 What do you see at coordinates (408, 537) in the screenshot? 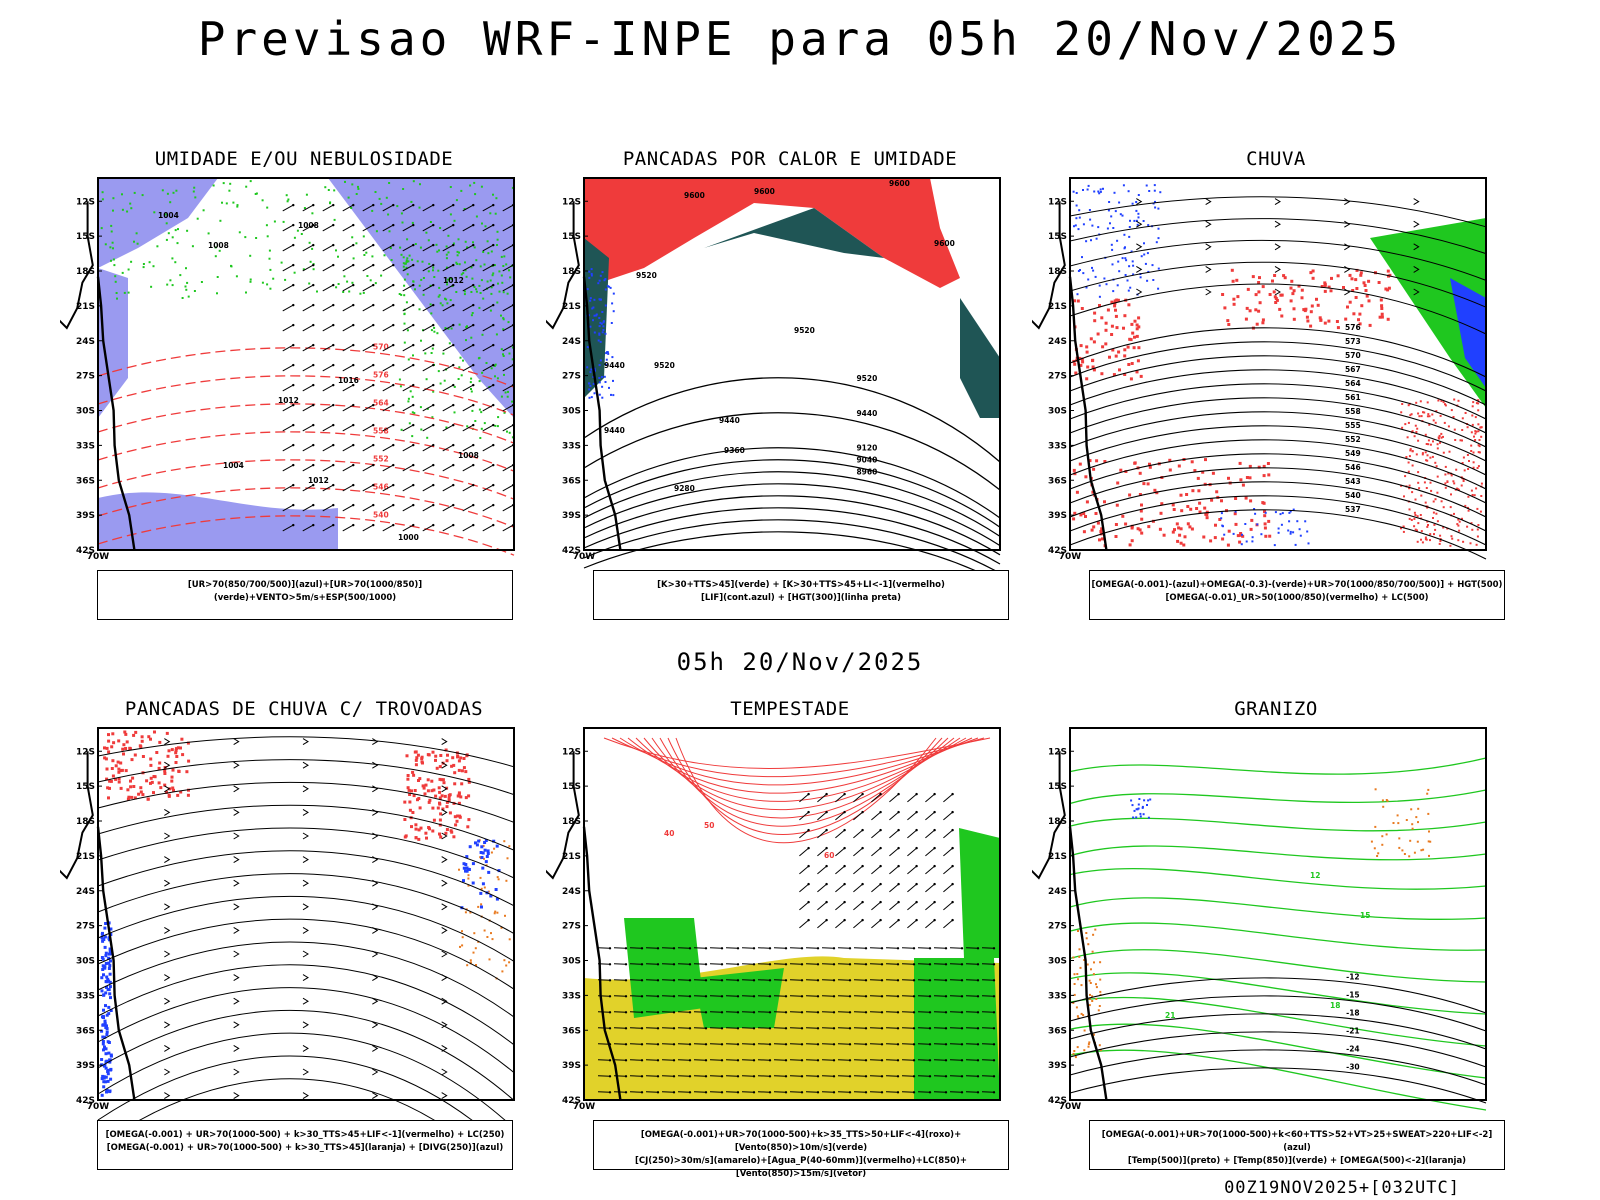
I see `svg-text: 1000` at bounding box center [408, 537].